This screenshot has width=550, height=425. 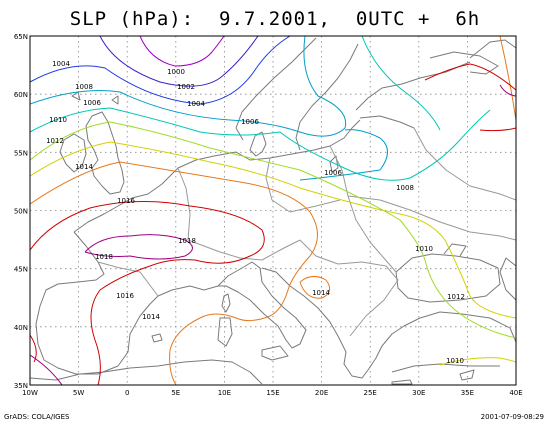 What do you see at coordinates (184, 204) in the screenshot?
I see `border-germany` at bounding box center [184, 204].